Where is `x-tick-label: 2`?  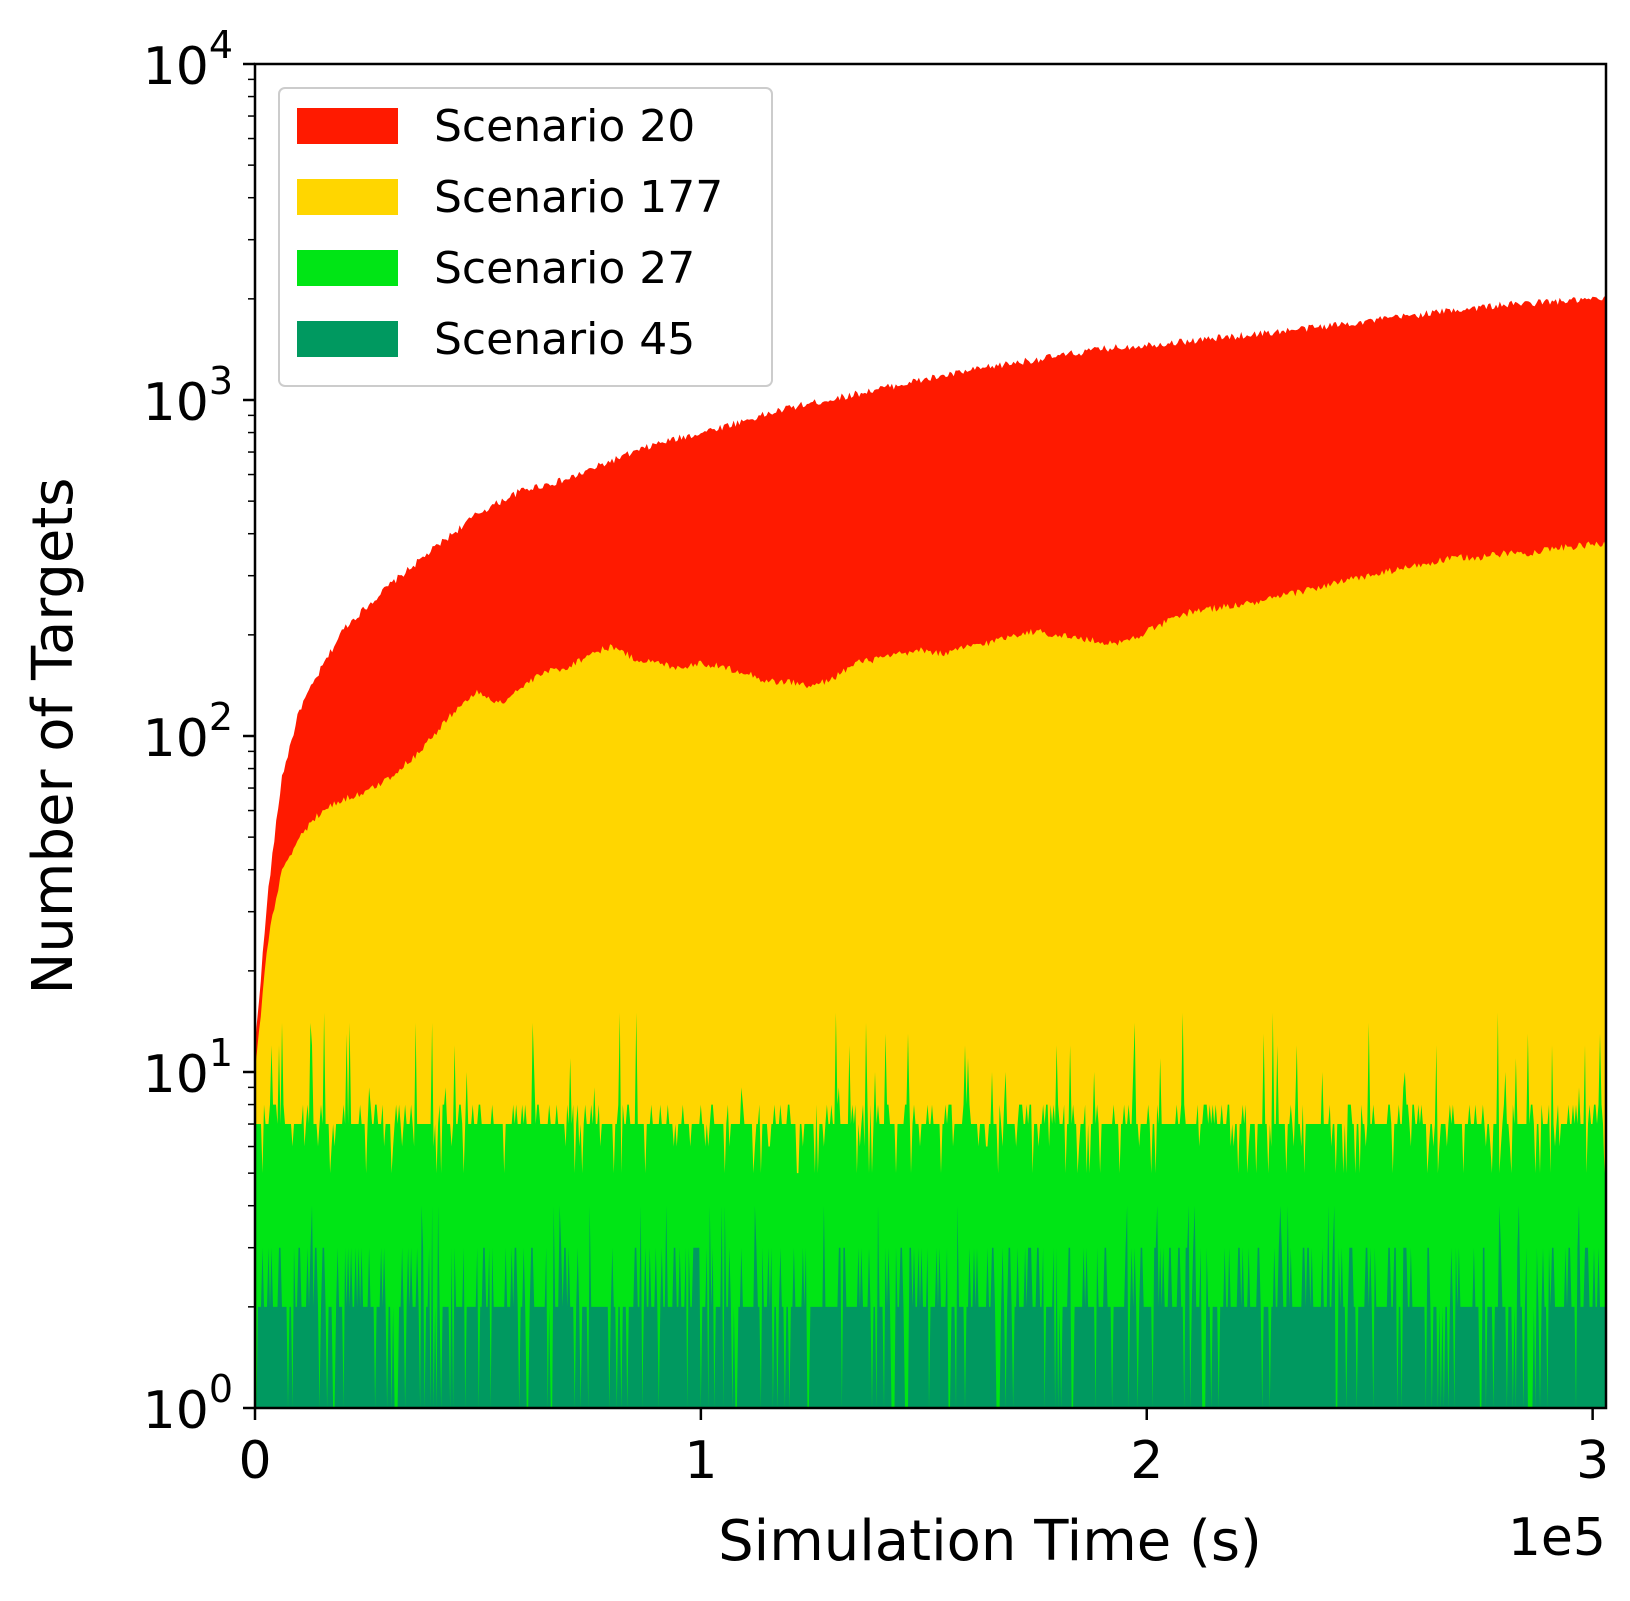
x-tick-label: 2 is located at coordinates (1146, 1461).